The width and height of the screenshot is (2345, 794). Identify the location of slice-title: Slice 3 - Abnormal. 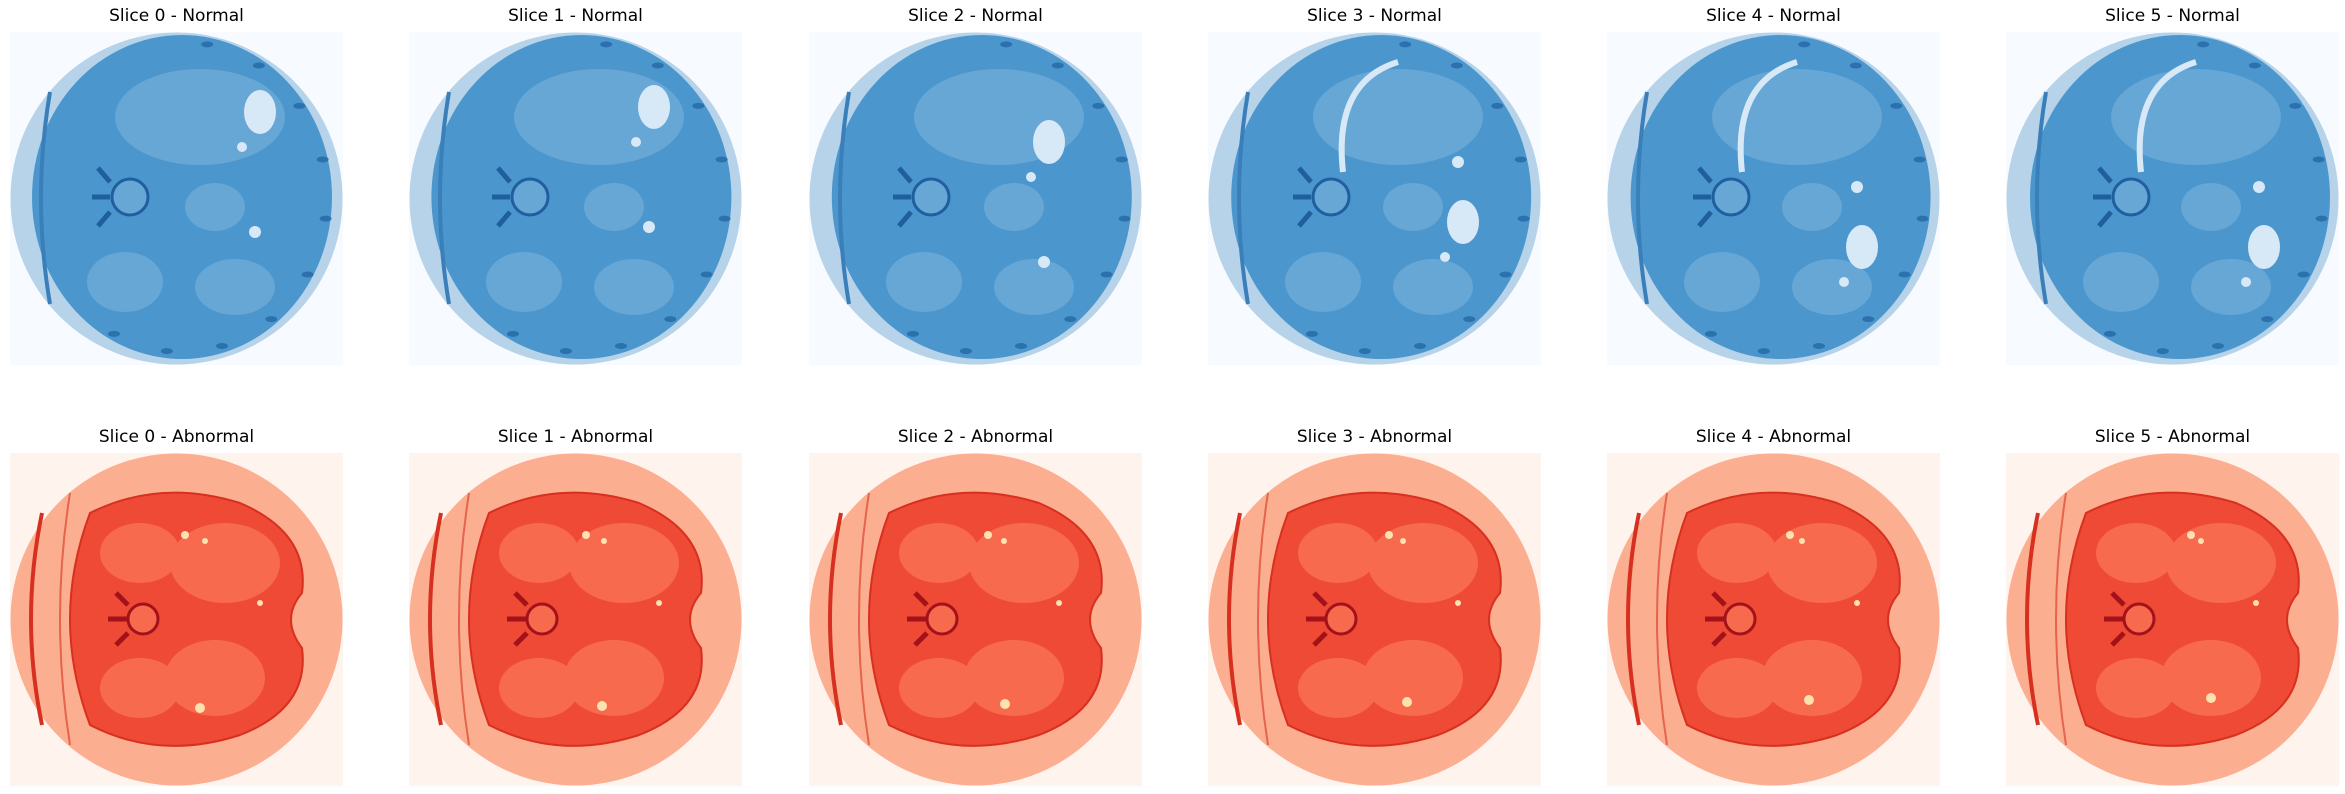
(1374, 437).